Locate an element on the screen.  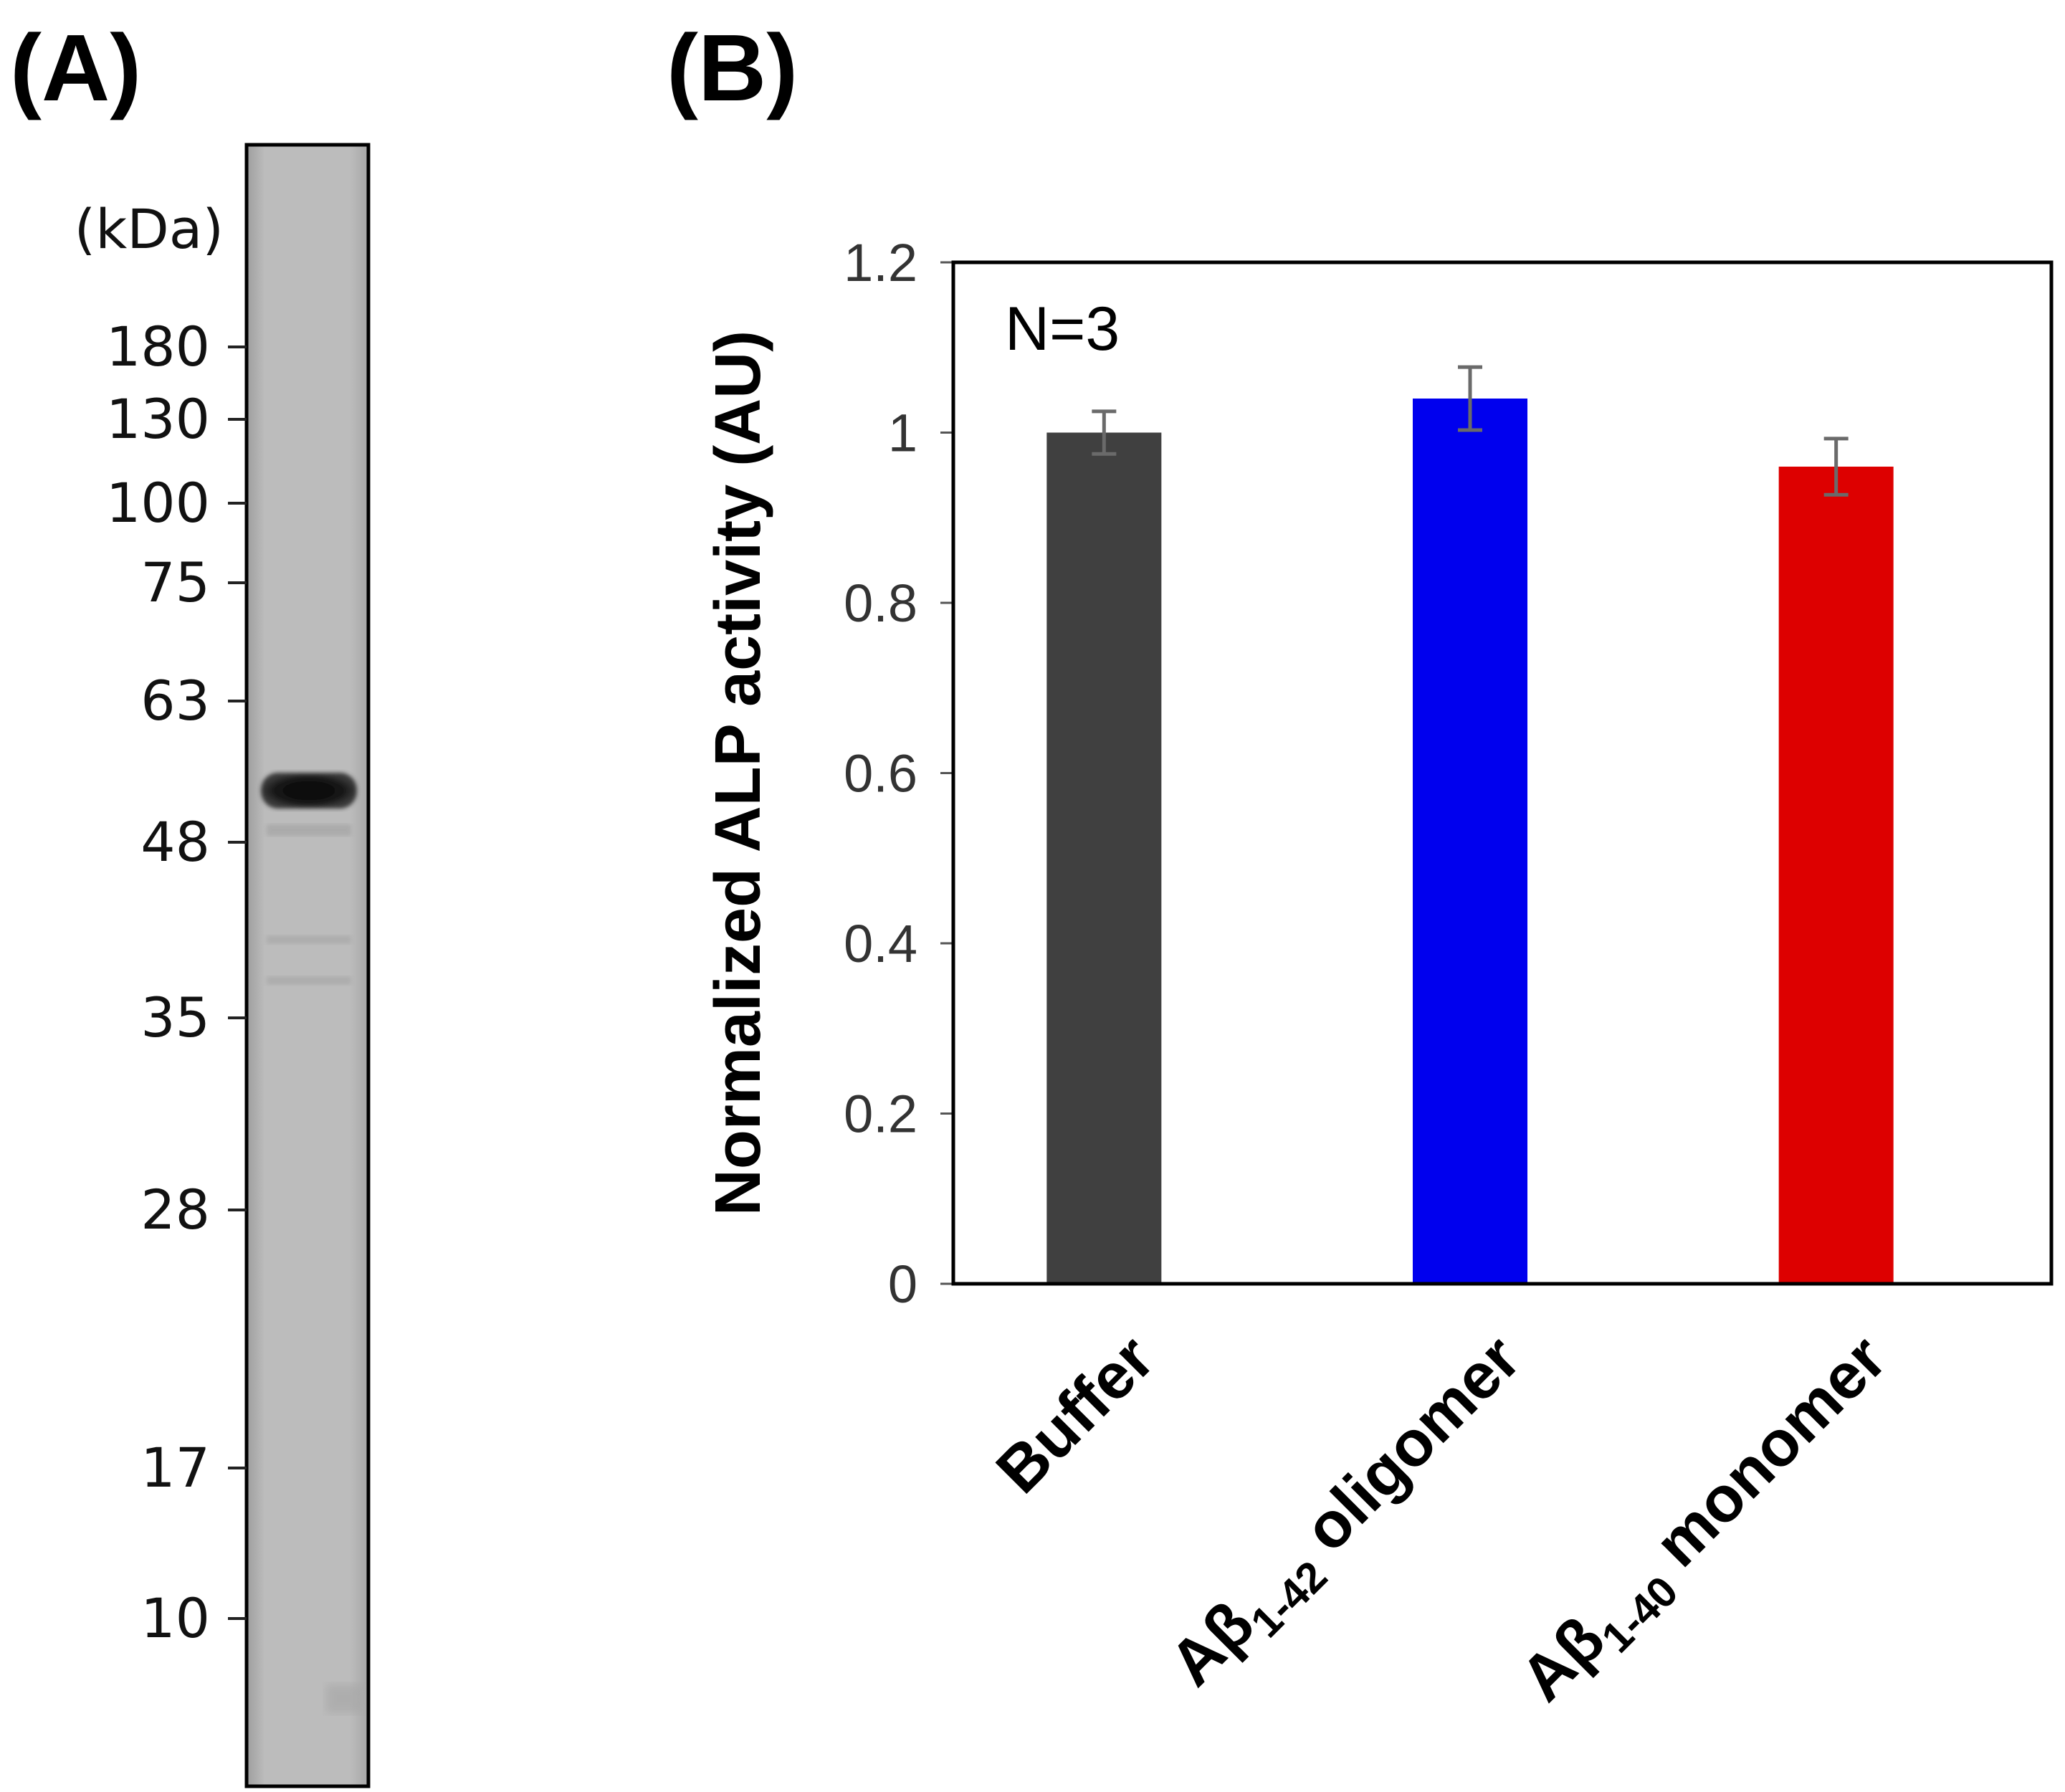
y-tick-label: 0 is located at coordinates (902, 1284).